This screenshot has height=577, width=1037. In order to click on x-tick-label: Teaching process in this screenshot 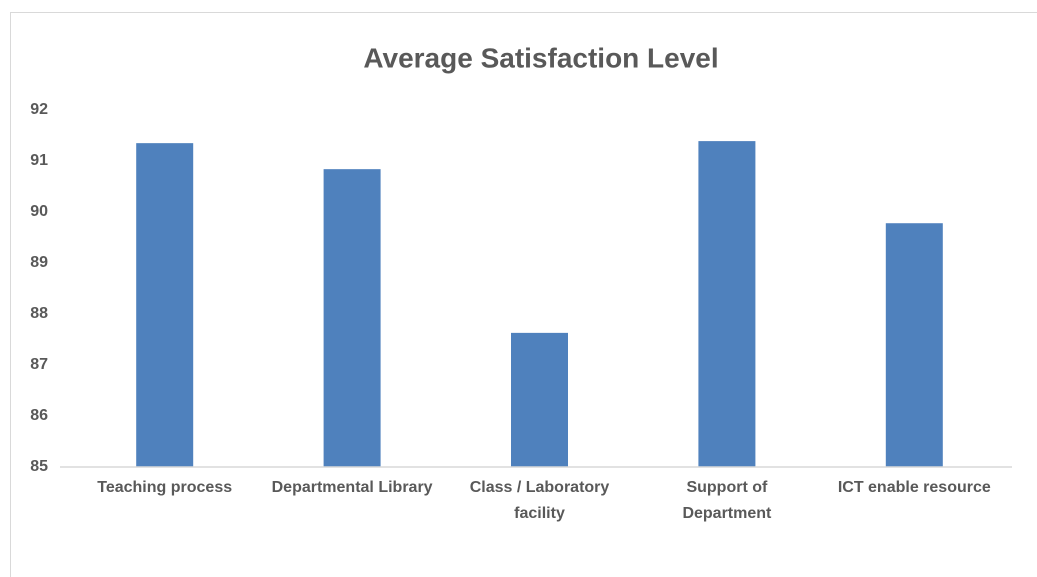, I will do `click(165, 487)`.